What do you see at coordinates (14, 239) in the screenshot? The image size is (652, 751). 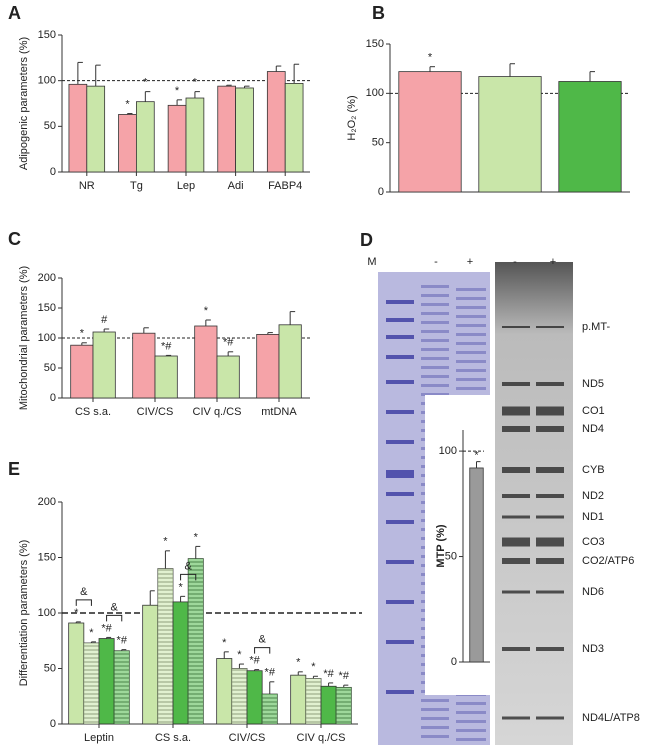 I see `panel-label: C` at bounding box center [14, 239].